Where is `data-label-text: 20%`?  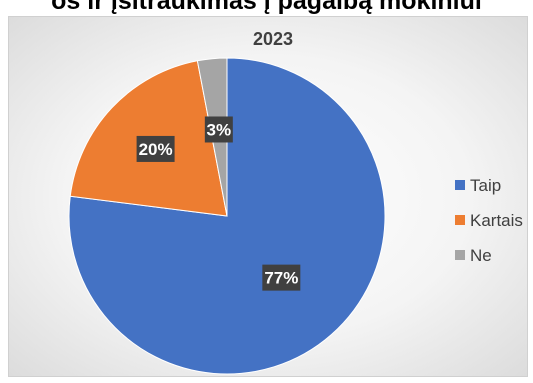
data-label-text: 20% is located at coordinates (156, 149).